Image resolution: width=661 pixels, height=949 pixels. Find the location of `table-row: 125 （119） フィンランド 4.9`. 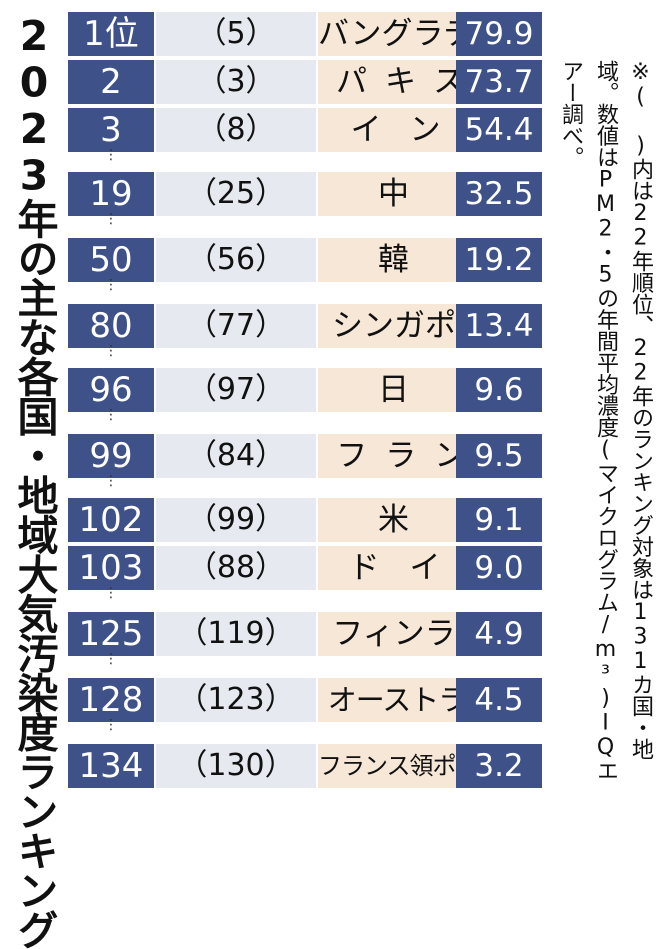

table-row: 125 （119） フィンランド 4.9 is located at coordinates (306, 634).